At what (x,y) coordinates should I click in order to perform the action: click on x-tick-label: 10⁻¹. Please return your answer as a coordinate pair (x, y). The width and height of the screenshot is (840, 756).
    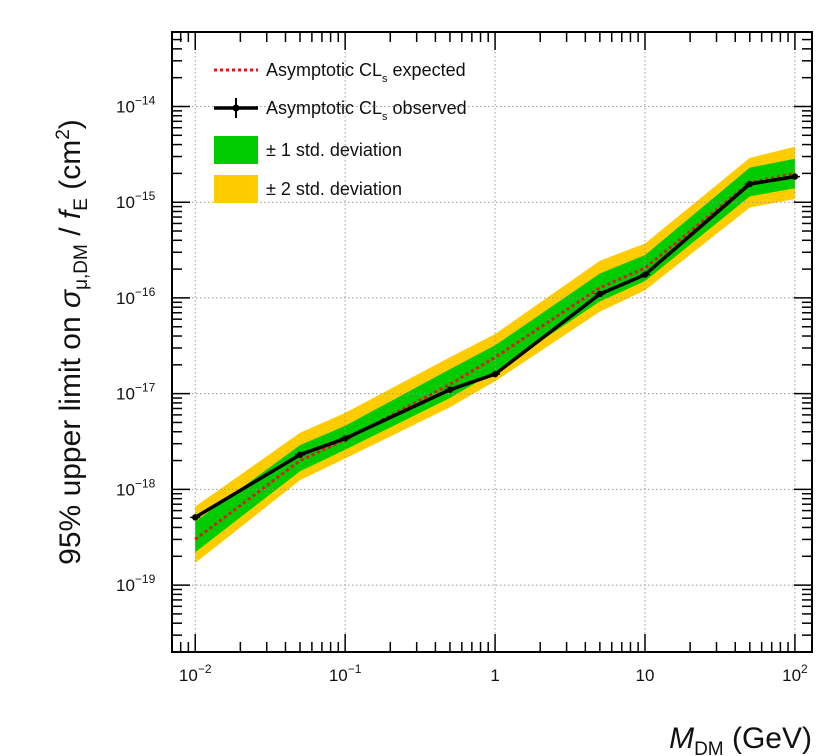
    Looking at the image, I should click on (345, 673).